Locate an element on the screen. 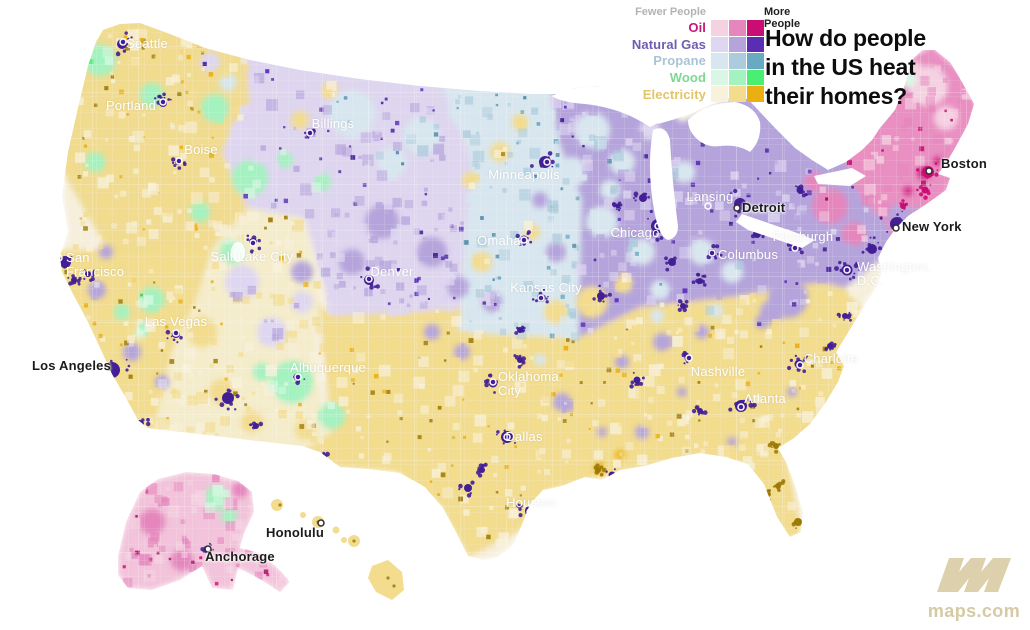 The width and height of the screenshot is (1030, 630). legend-row-label: Oil is located at coordinates (697, 28).